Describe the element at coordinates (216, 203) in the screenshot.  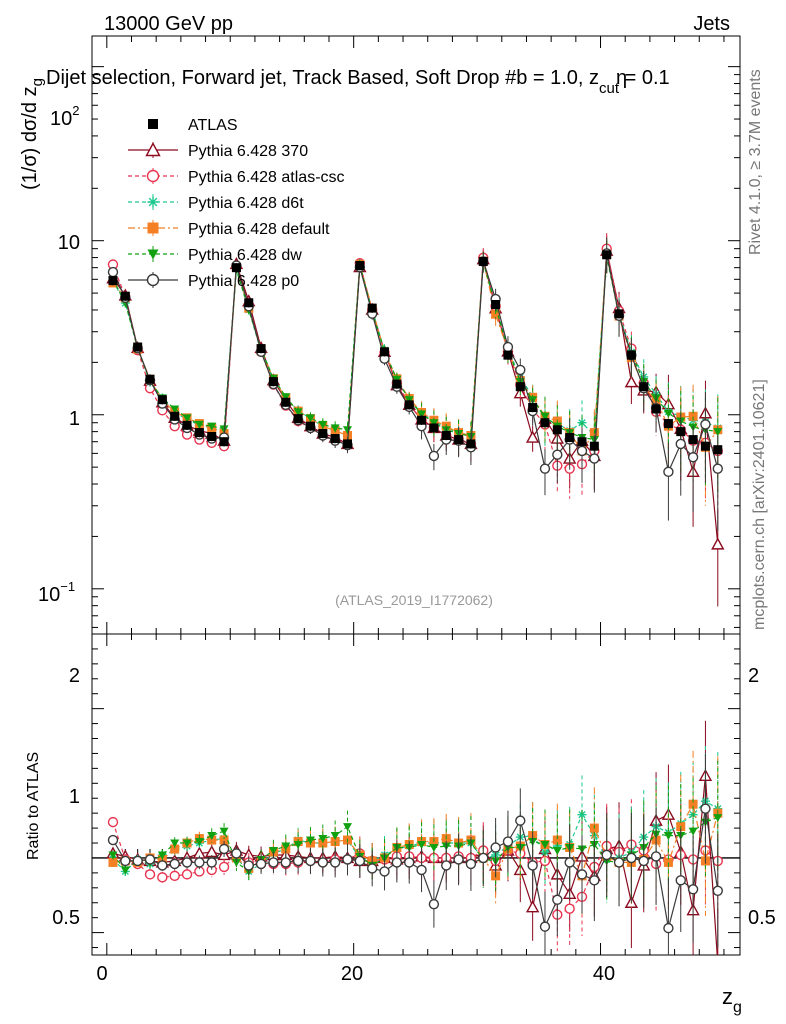
I see `legend-item: Pythia 6.428 d6t` at that location.